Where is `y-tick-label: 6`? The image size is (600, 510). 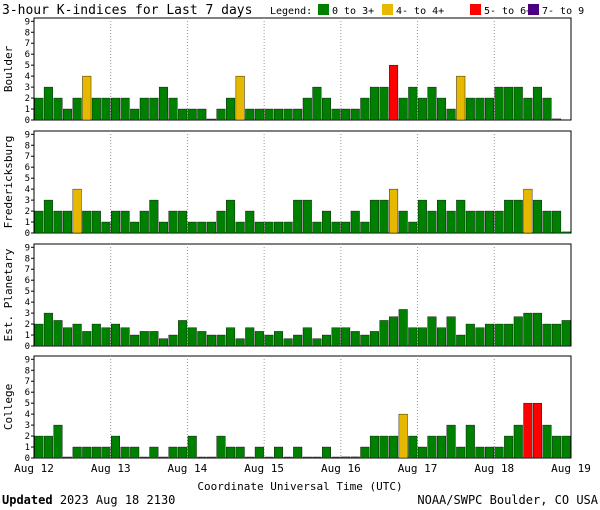 y-tick-label: 6 is located at coordinates (27, 281).